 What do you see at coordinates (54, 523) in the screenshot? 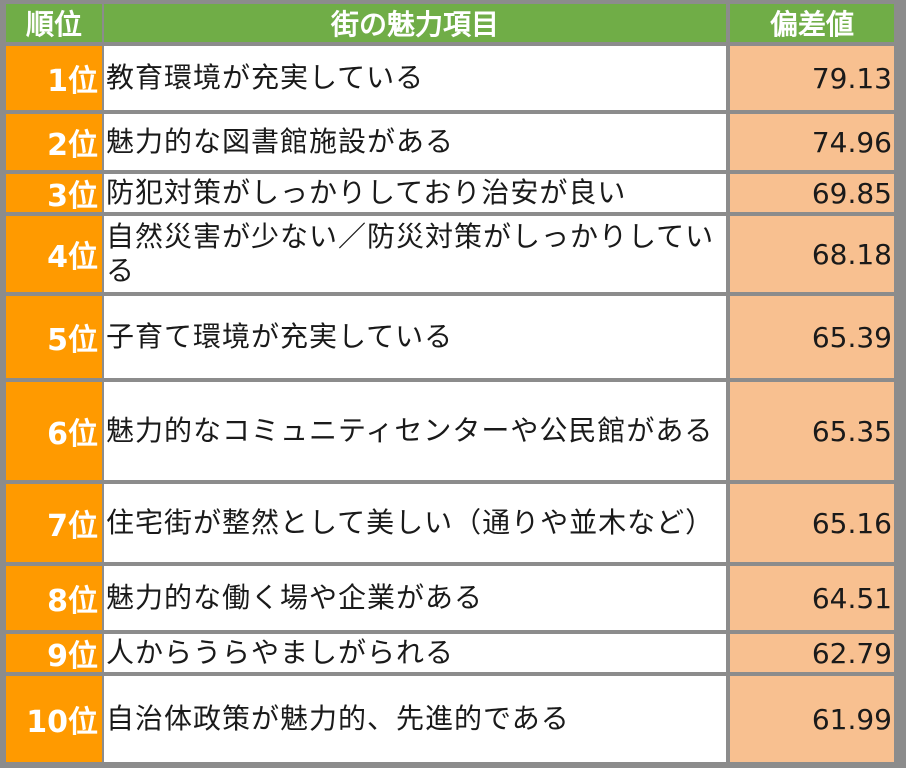
I see `rank-cell: 7位` at bounding box center [54, 523].